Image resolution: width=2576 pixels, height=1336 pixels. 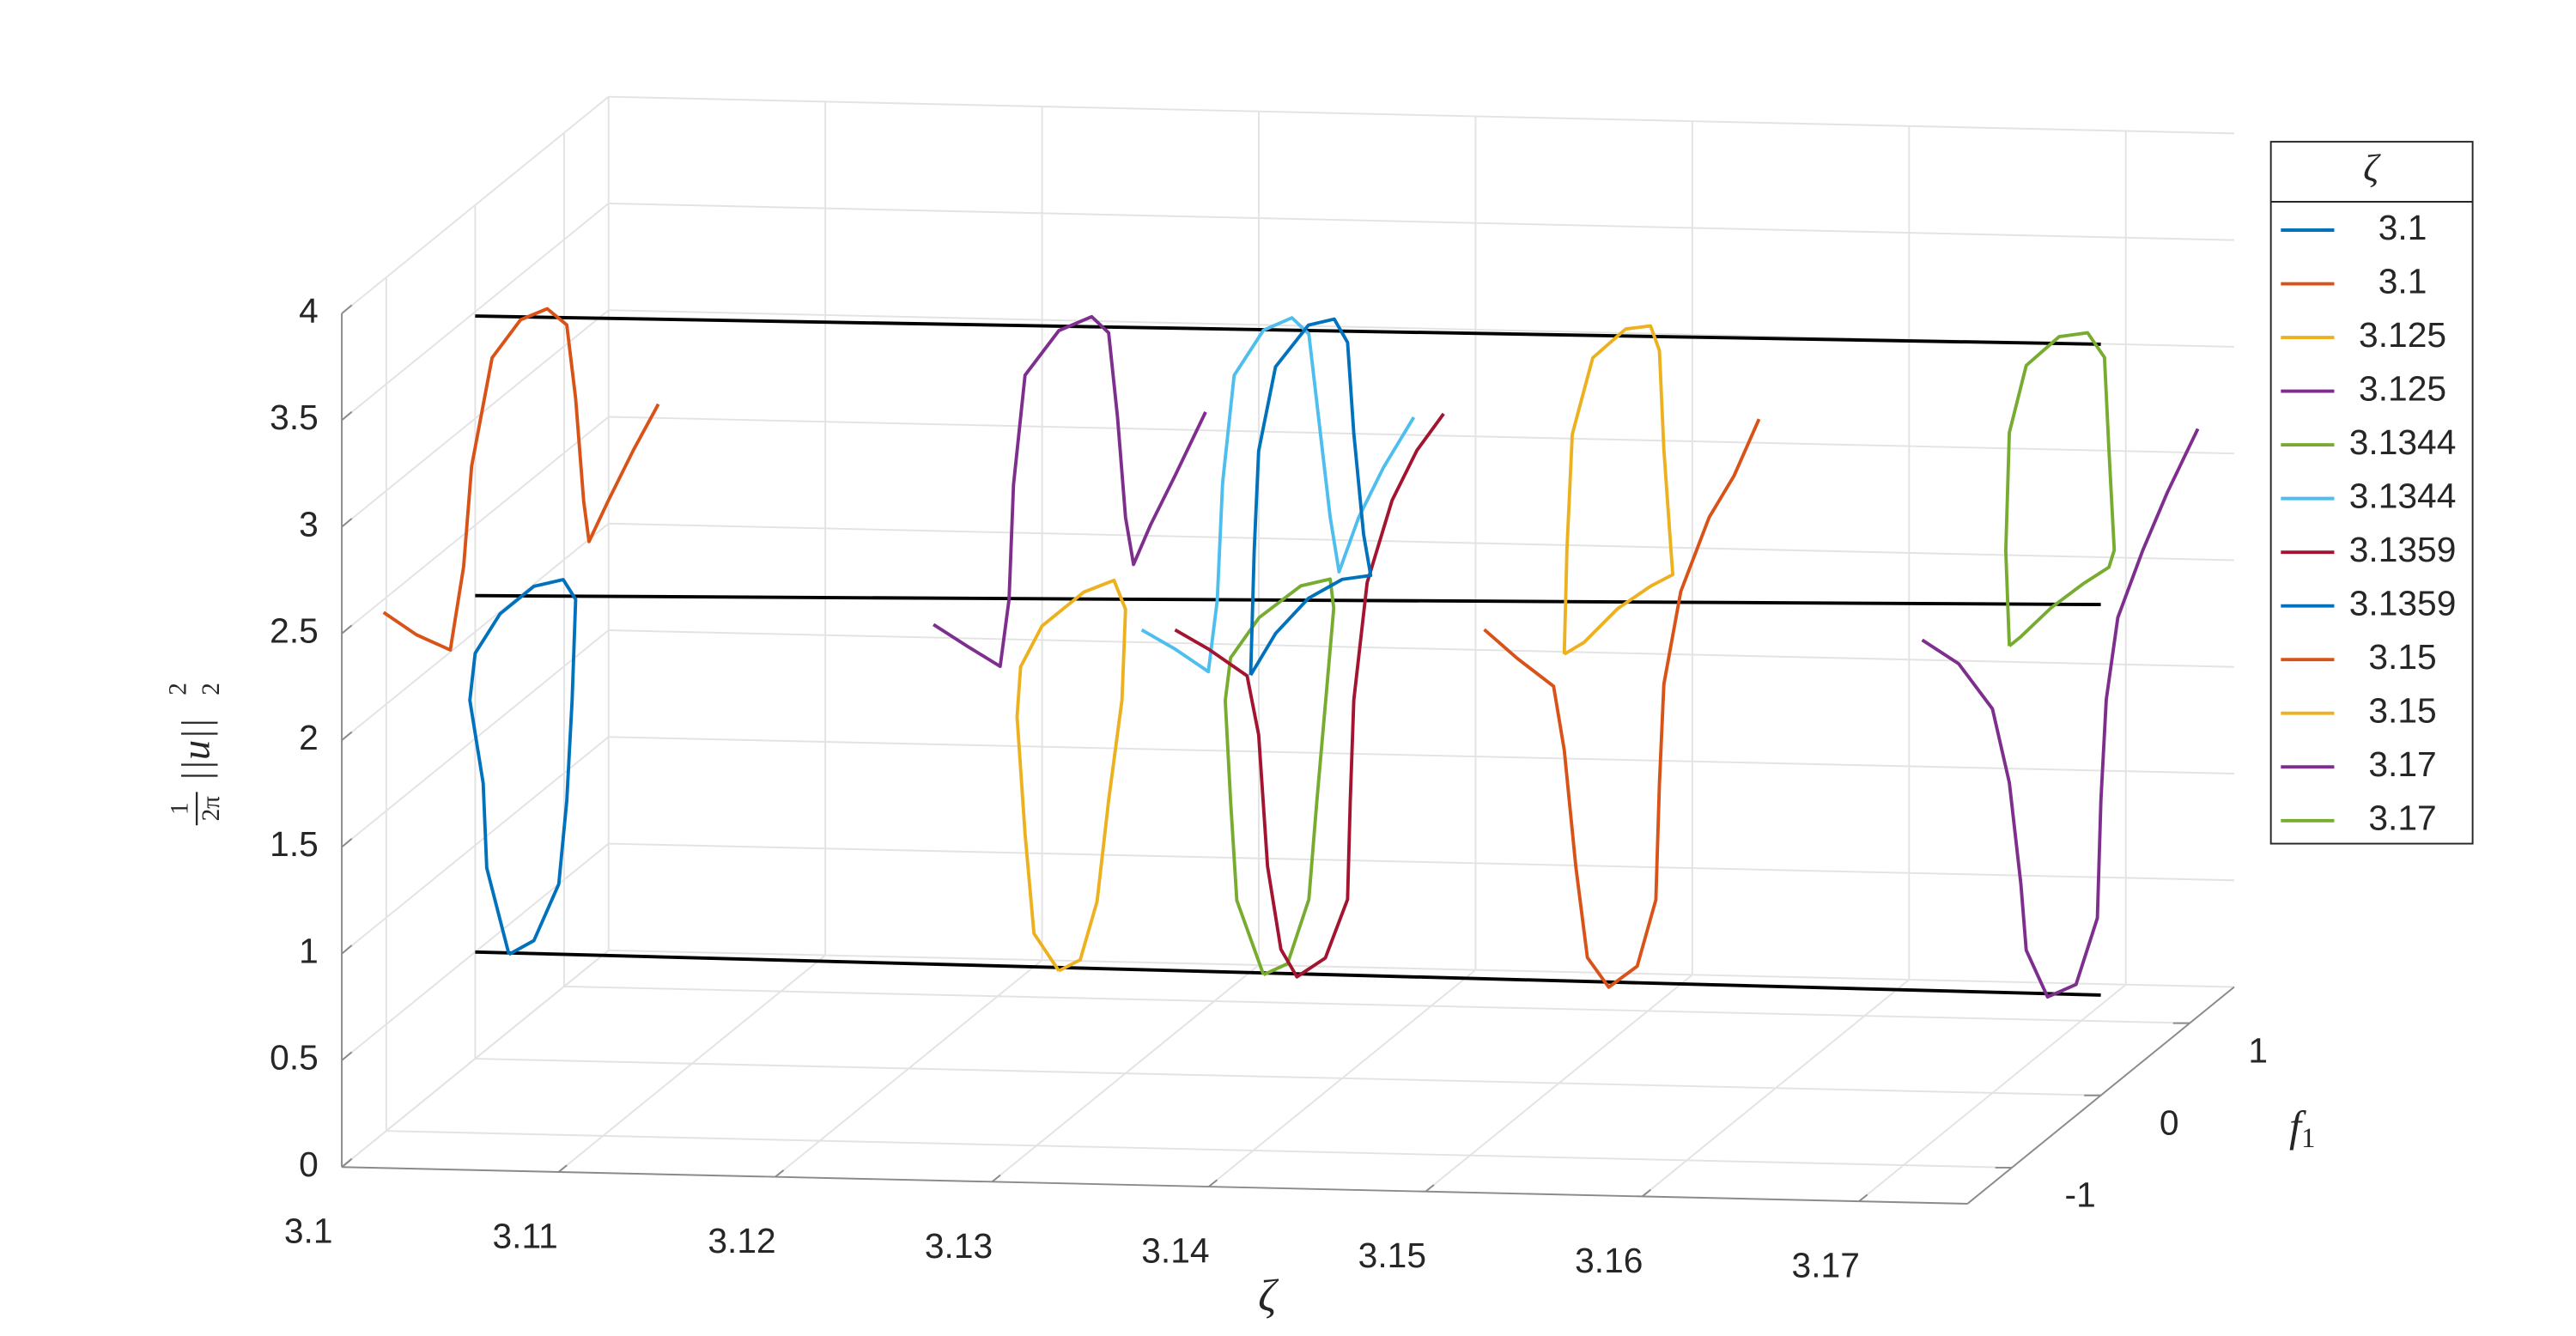 What do you see at coordinates (1392, 1255) in the screenshot?
I see `x-tick-label: 3.15` at bounding box center [1392, 1255].